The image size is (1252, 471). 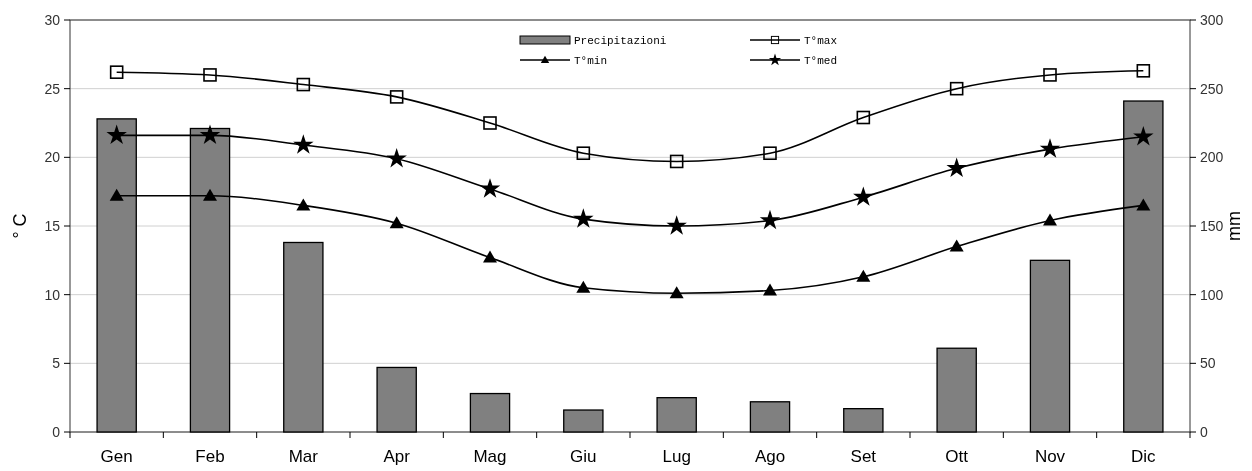 I want to click on legend-label: T°max, so click(x=821, y=40).